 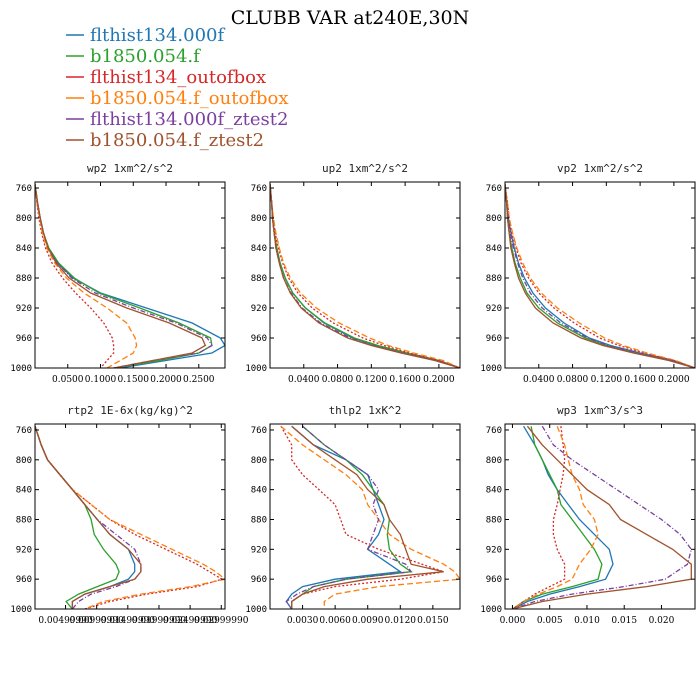 What do you see at coordinates (177, 140) in the screenshot?
I see `legend-label: b1850.054.f_ztest2` at bounding box center [177, 140].